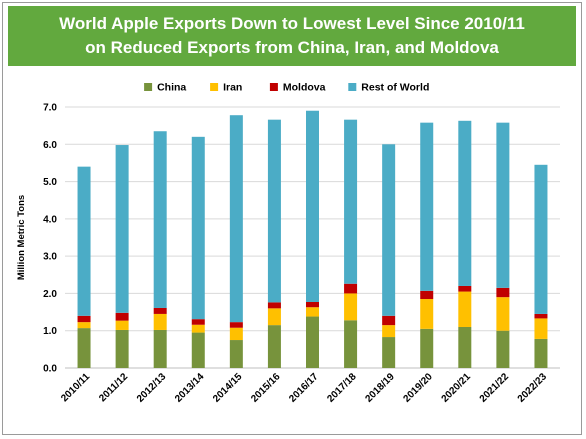  Describe the element at coordinates (50, 108) in the screenshot. I see `y-tick-label: 7.0` at that location.